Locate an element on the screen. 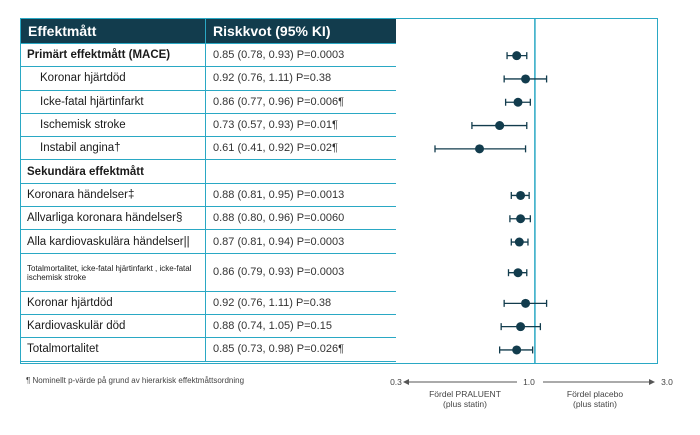 The image size is (700, 435). endpoint-label: Ischemisk stroke is located at coordinates (113, 125).